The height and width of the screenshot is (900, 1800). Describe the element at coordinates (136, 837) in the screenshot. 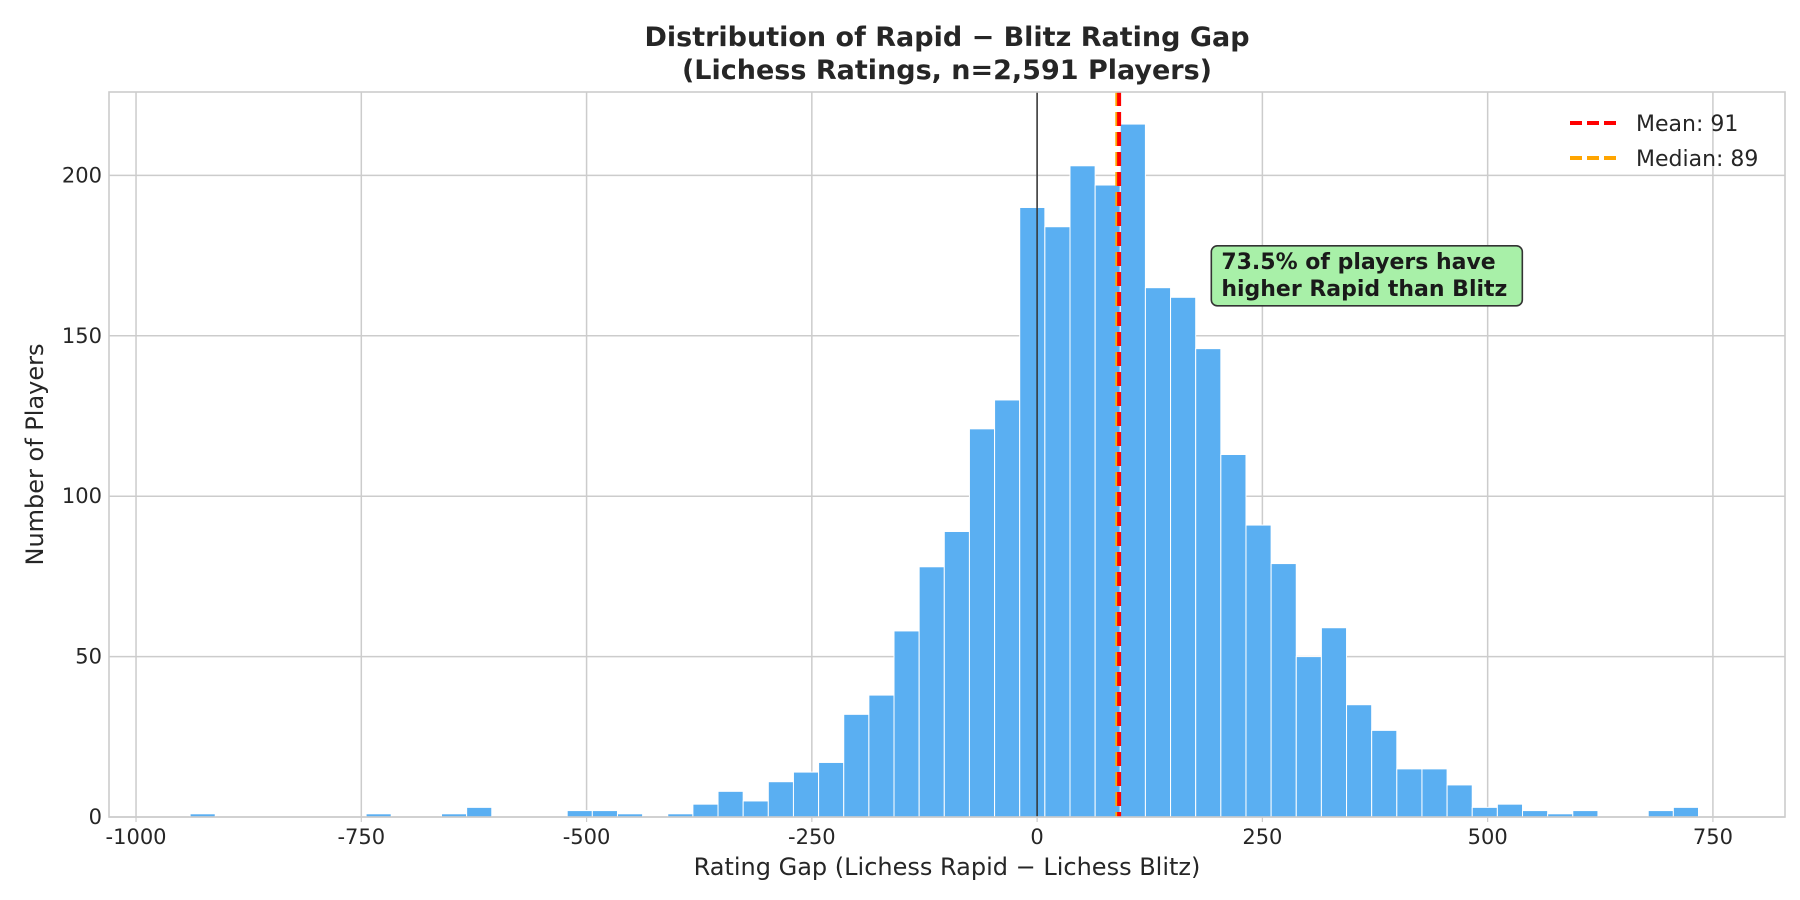

I see `x-tick-label: -1000` at that location.